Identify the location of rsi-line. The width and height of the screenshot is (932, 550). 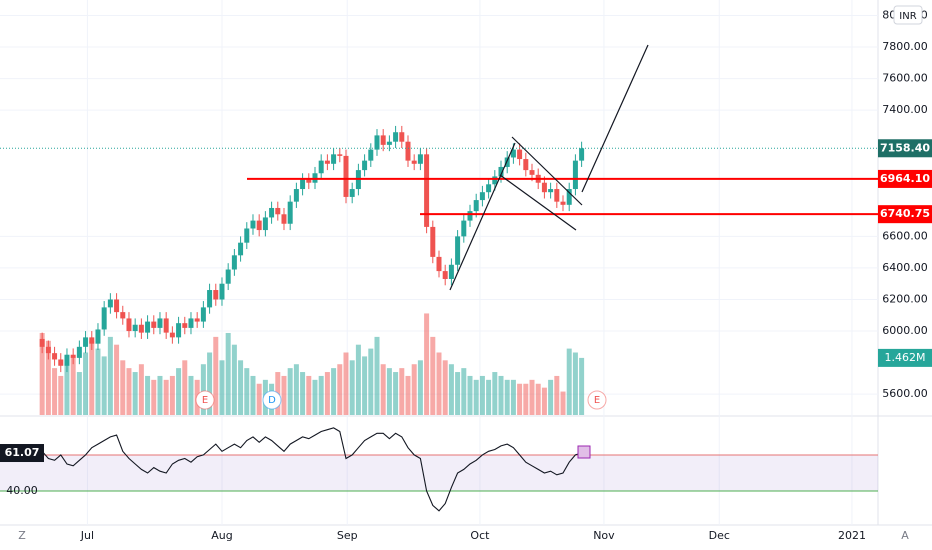
(311, 469).